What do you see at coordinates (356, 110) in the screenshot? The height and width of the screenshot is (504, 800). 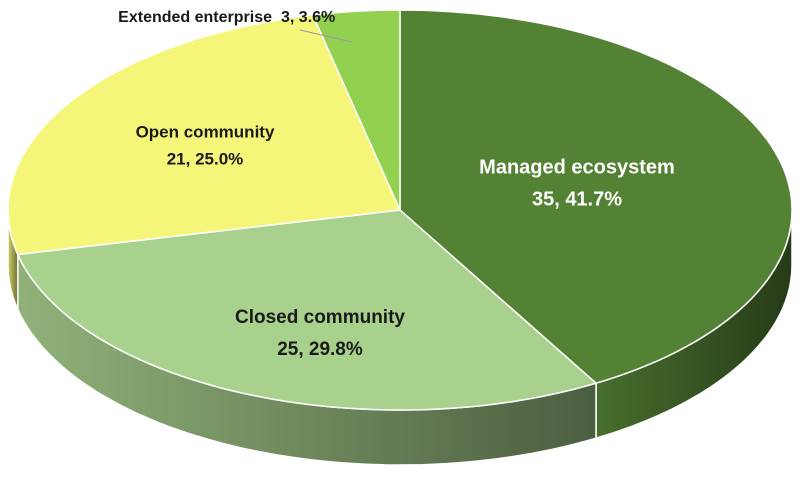 I see `slice` at bounding box center [356, 110].